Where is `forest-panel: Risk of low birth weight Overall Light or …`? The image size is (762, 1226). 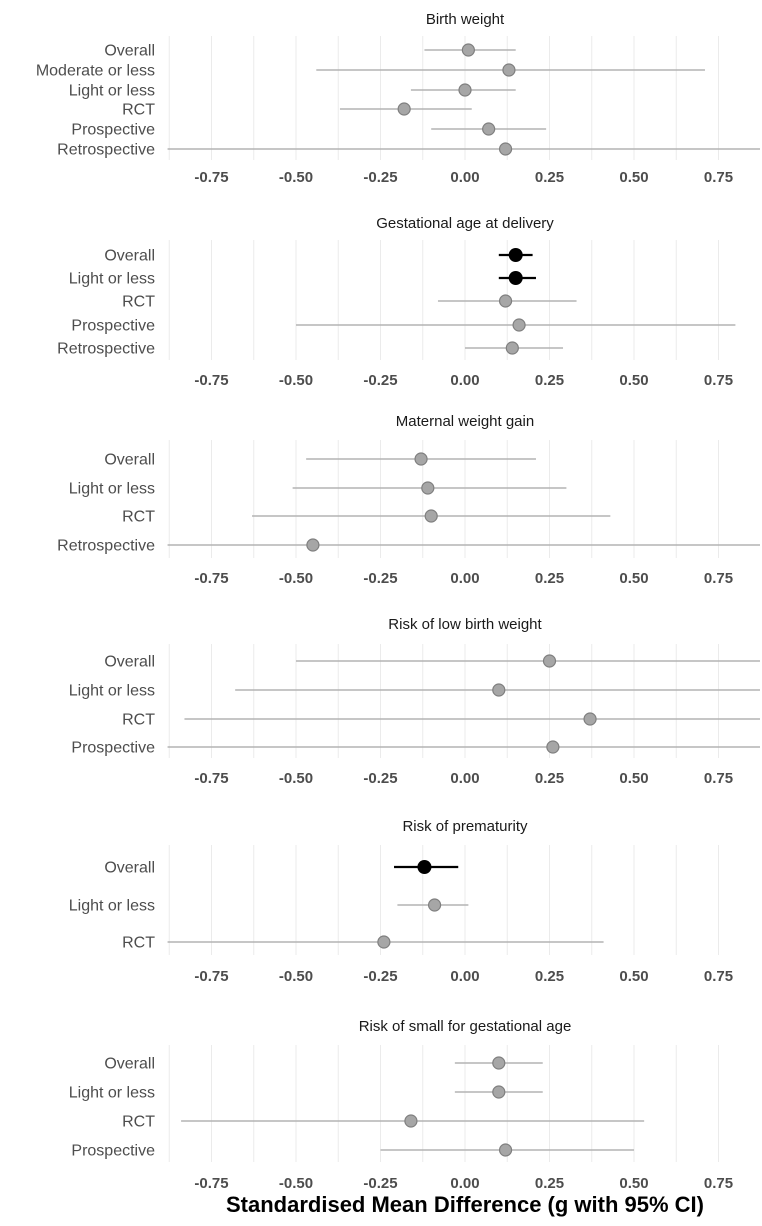 forest-panel: Risk of low birth weight Overall Light or … is located at coordinates (414, 701).